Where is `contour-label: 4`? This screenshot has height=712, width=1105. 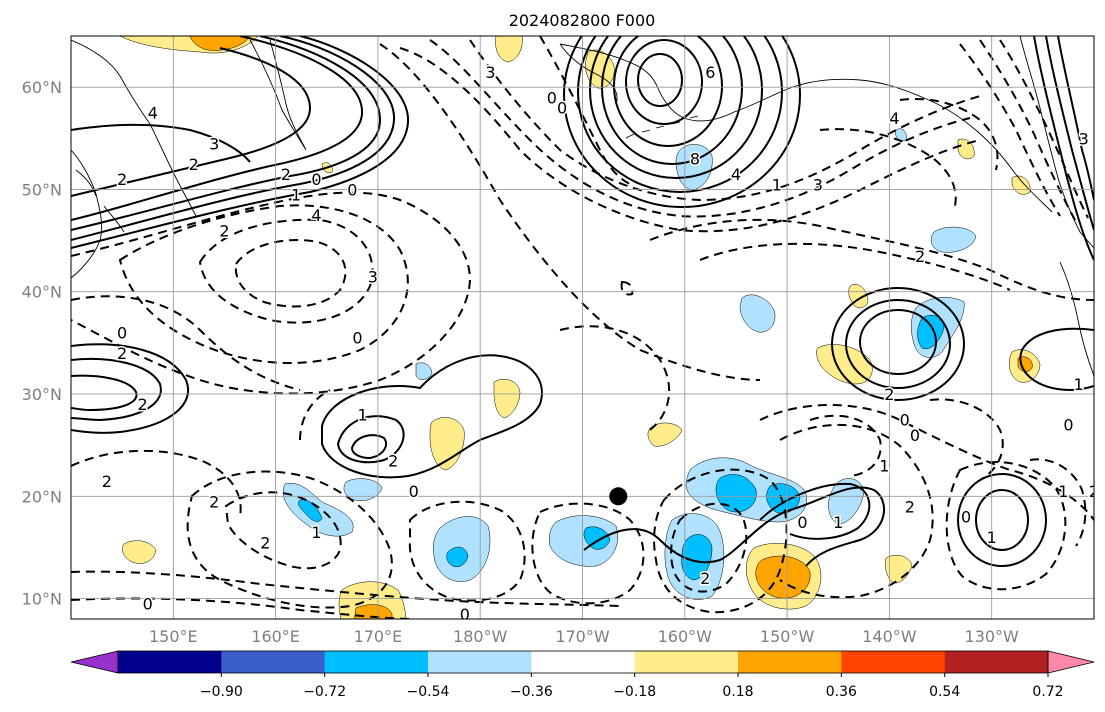 contour-label: 4 is located at coordinates (736, 174).